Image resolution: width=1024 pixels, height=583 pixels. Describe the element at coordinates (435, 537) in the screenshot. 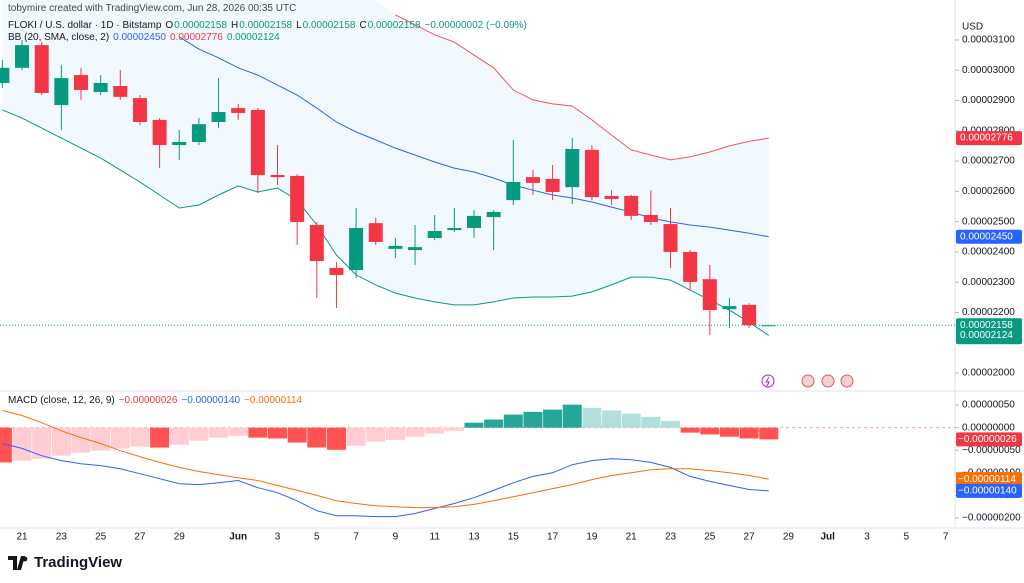

I see `x-tick-label: 11` at that location.